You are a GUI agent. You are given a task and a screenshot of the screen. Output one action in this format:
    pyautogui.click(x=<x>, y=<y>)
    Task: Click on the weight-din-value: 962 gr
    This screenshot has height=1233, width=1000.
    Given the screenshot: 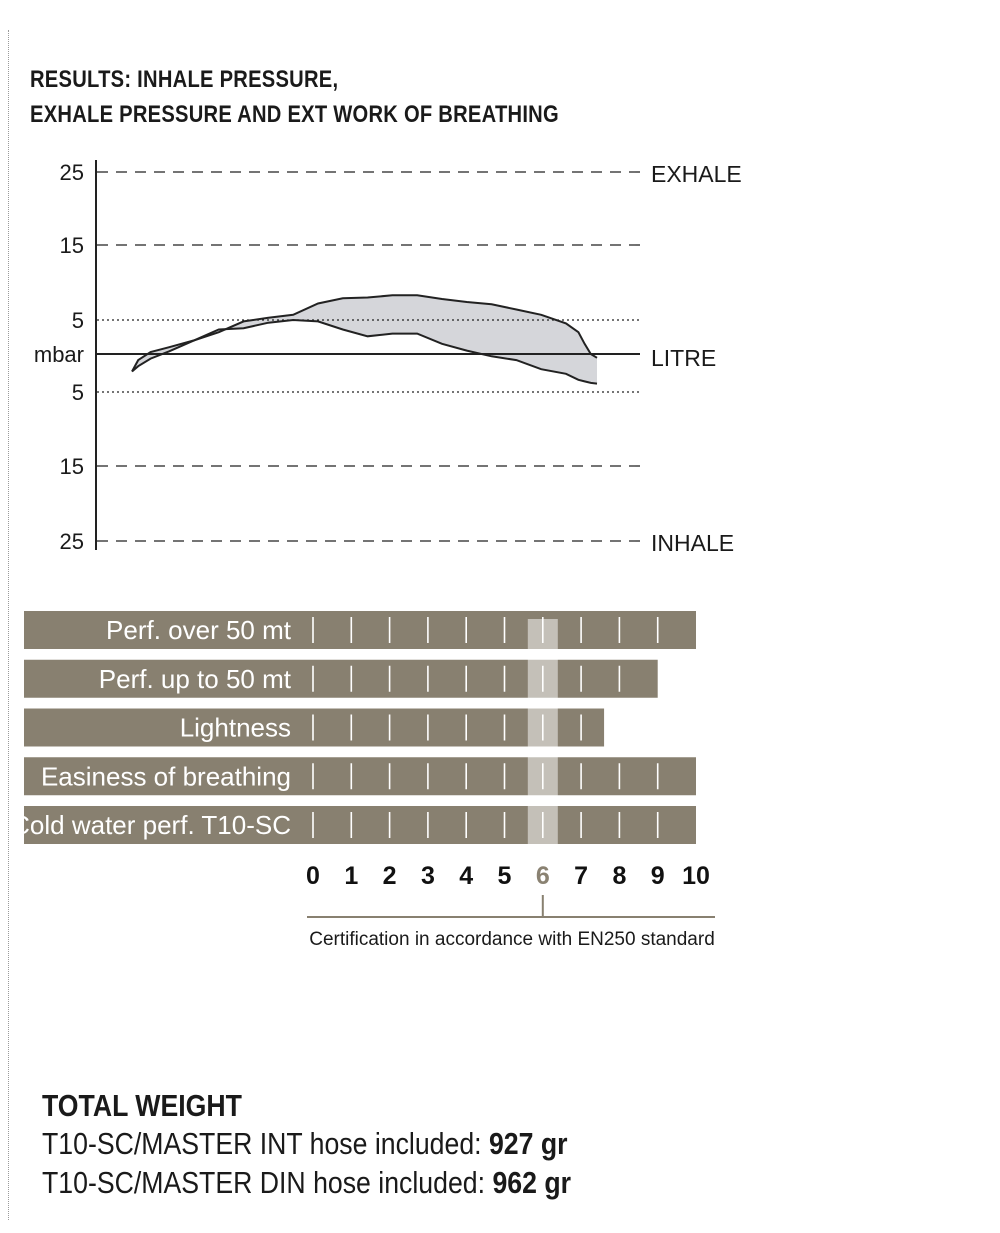 What is the action you would take?
    pyautogui.click(x=531, y=1182)
    